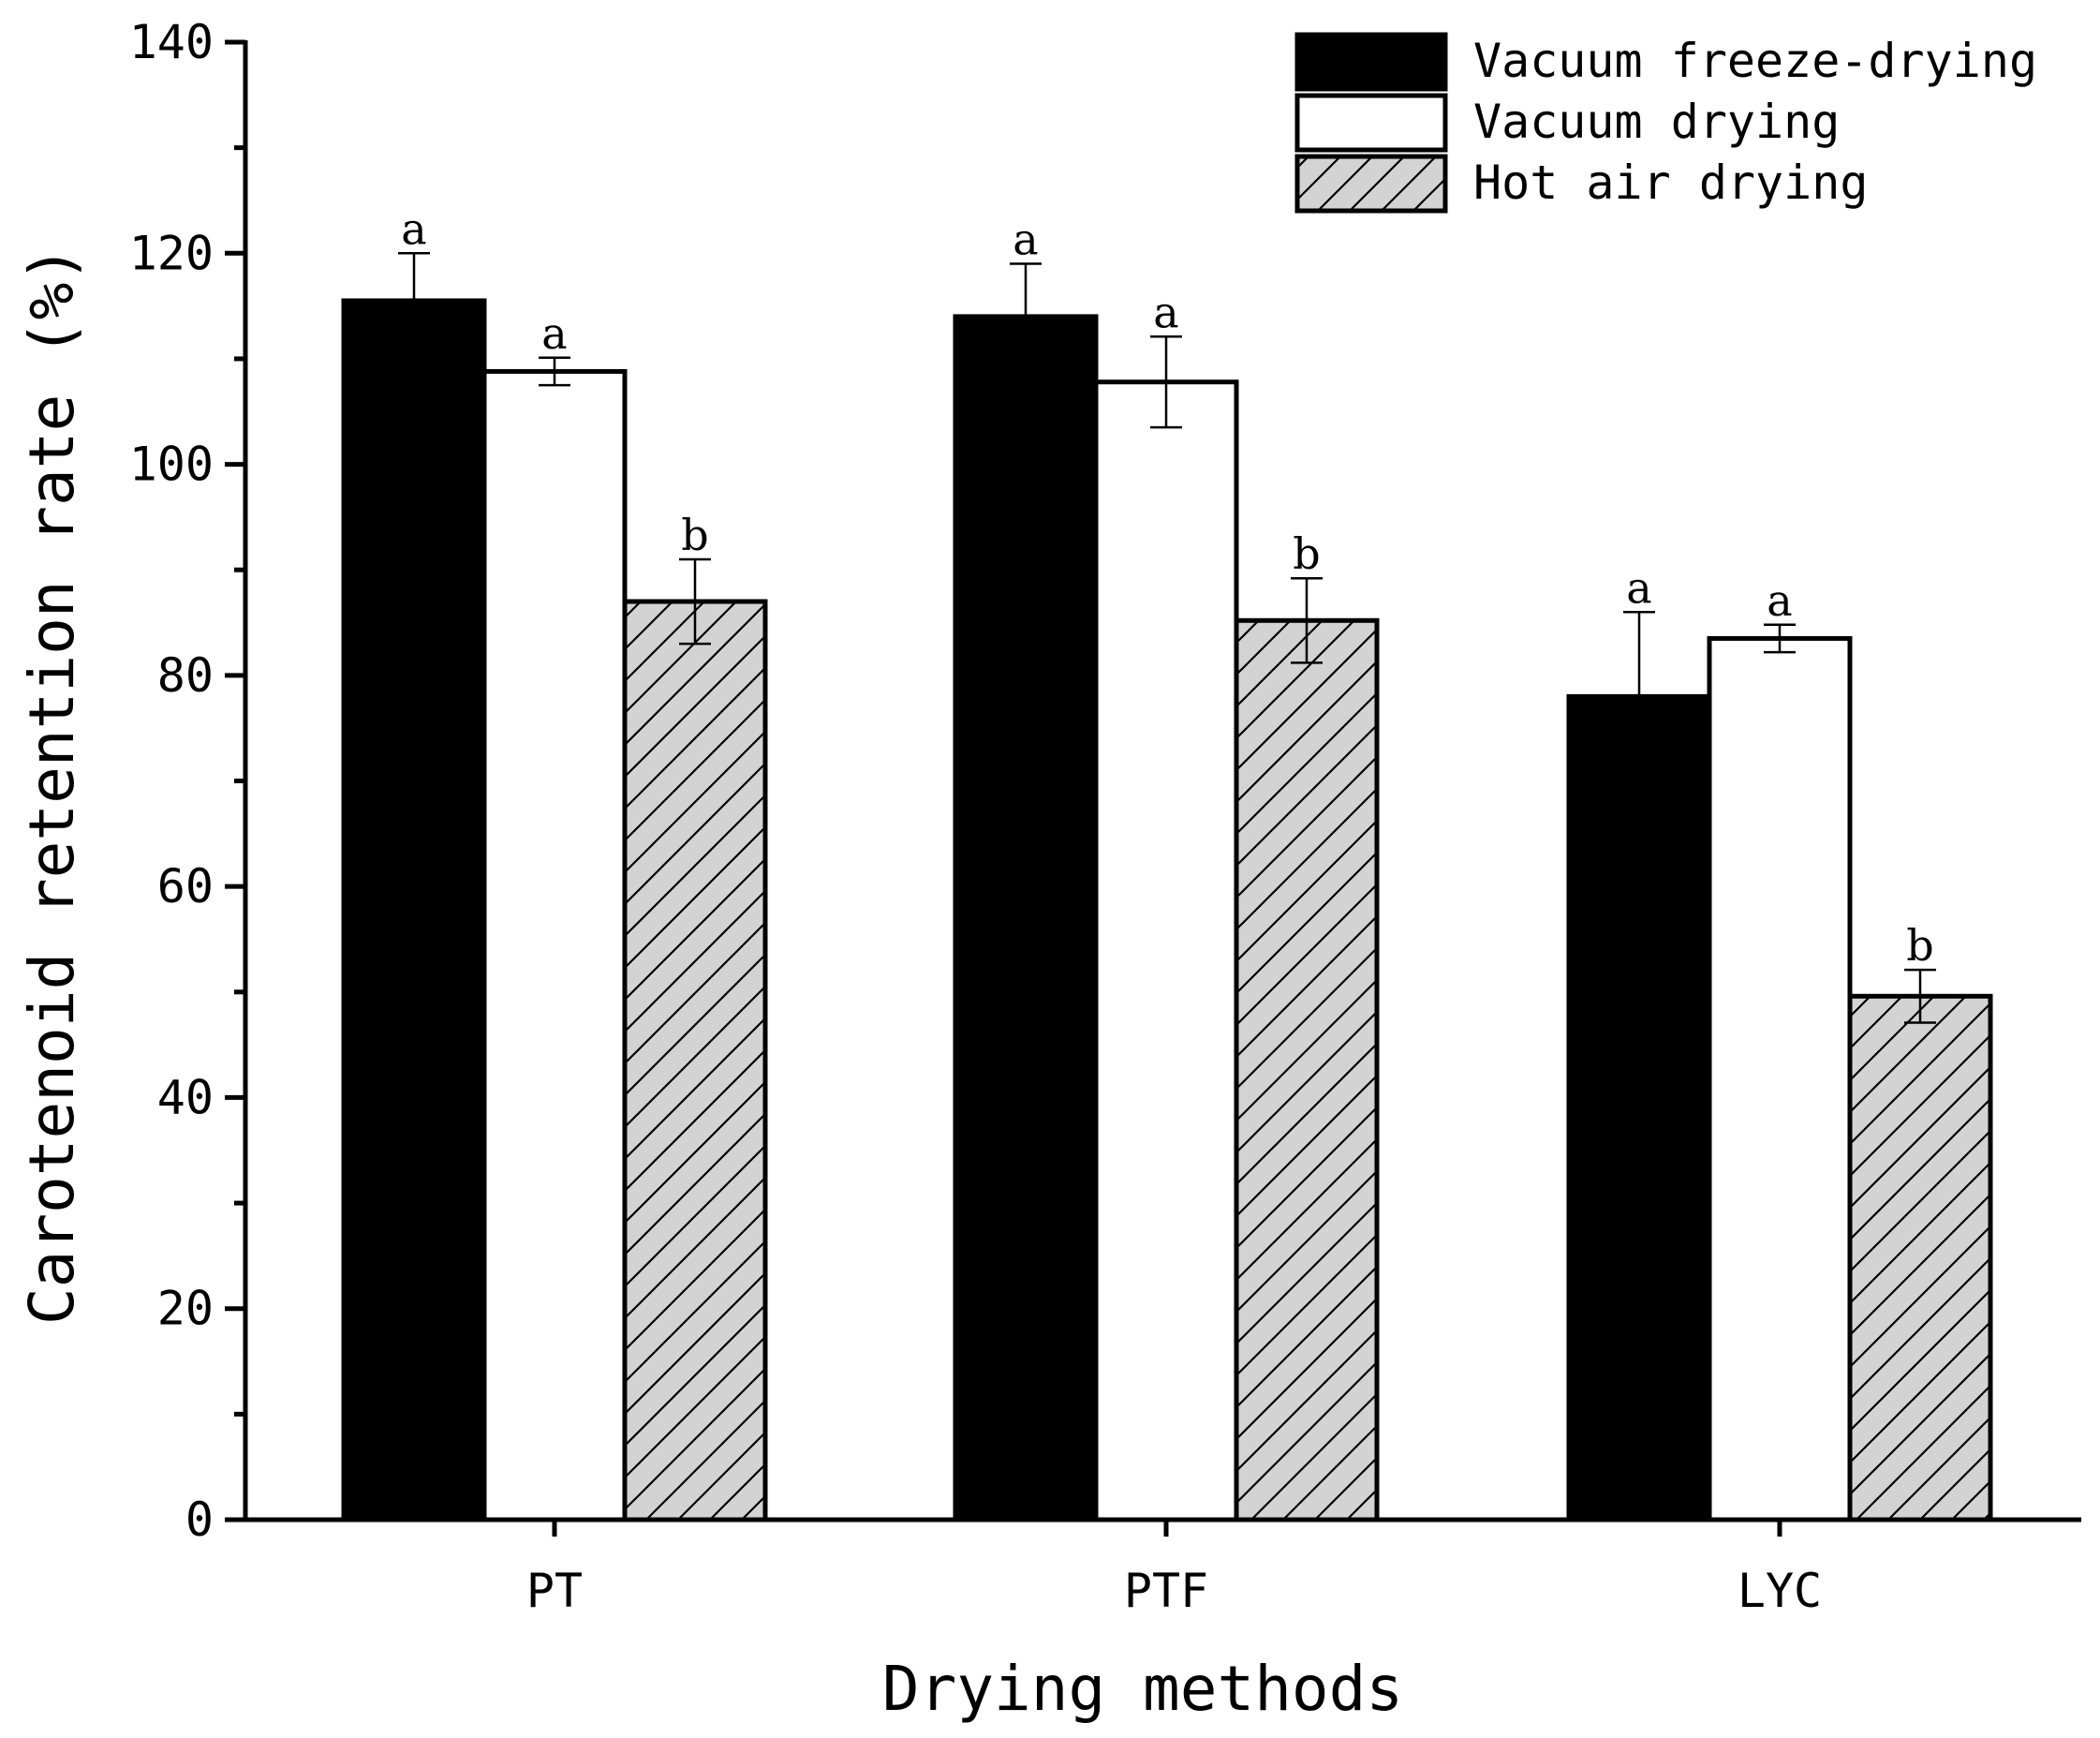  What do you see at coordinates (554, 333) in the screenshot?
I see `significance-label-vacuum-drying-pt: a` at bounding box center [554, 333].